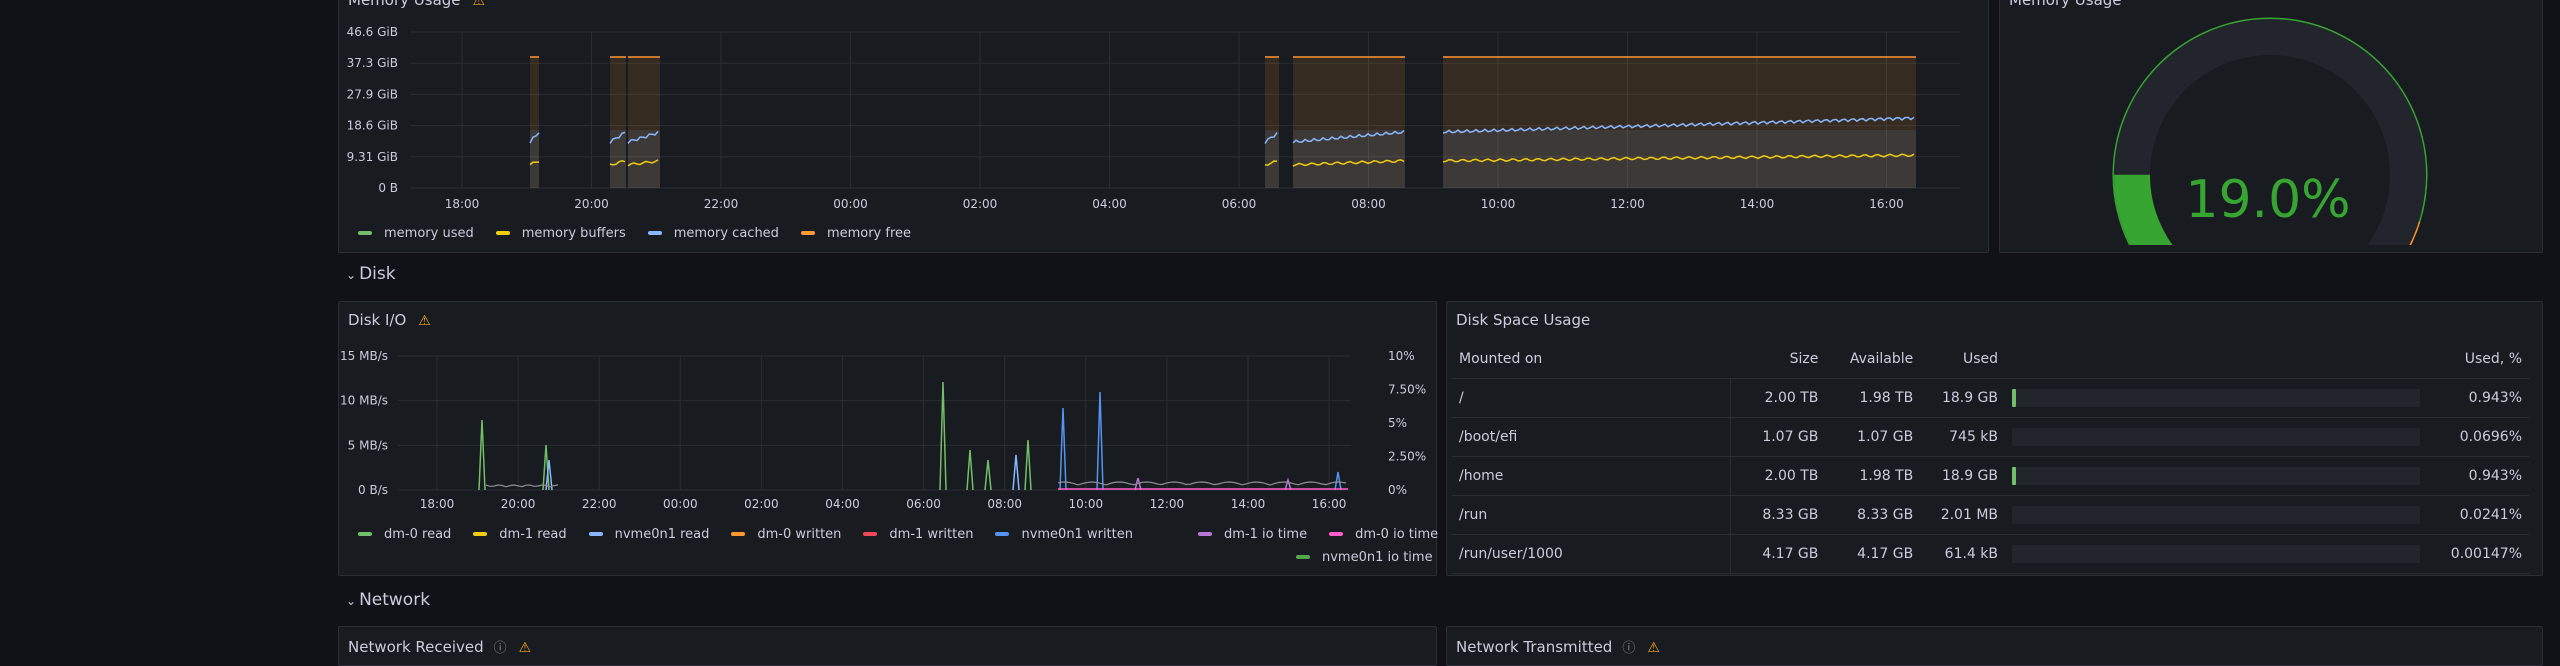 The height and width of the screenshot is (666, 2560). What do you see at coordinates (1757, 204) in the screenshot?
I see `x-tick-label: 14:00` at bounding box center [1757, 204].